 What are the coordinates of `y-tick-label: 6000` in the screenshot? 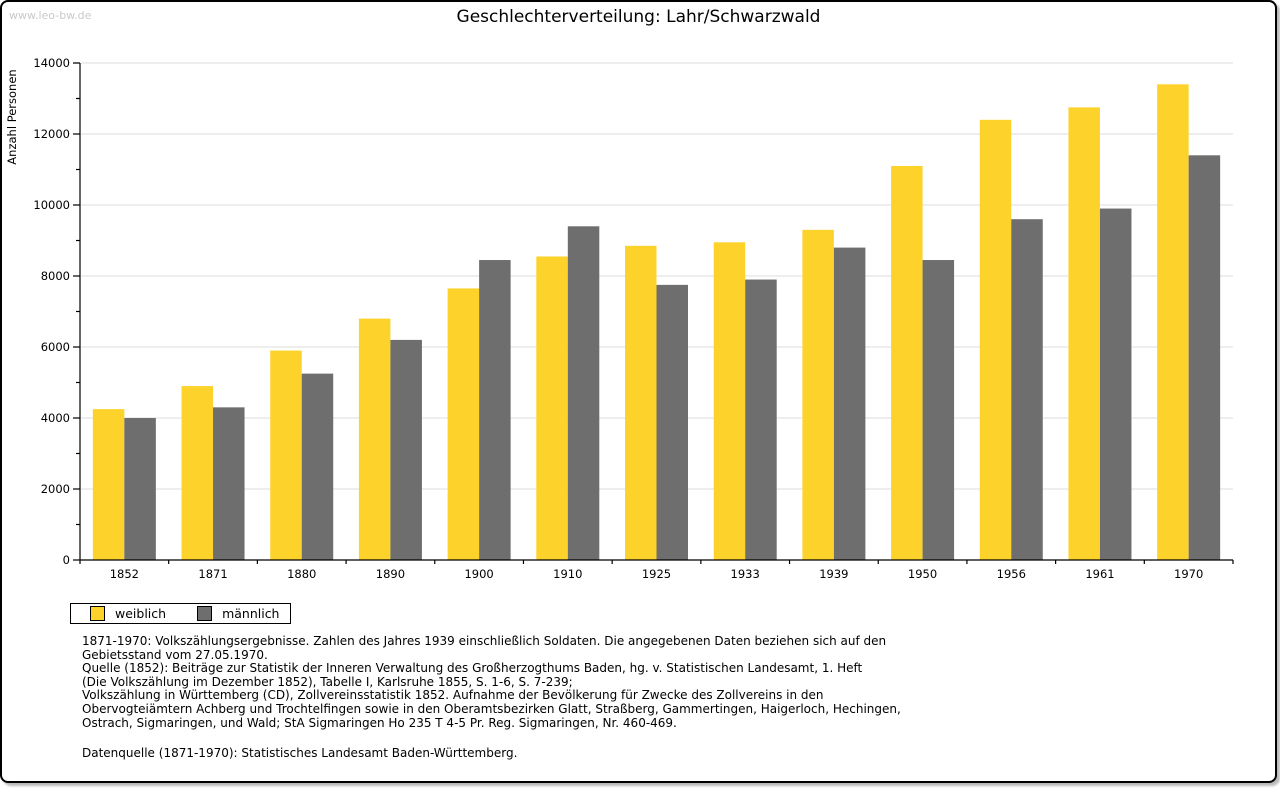 It's located at (55, 347).